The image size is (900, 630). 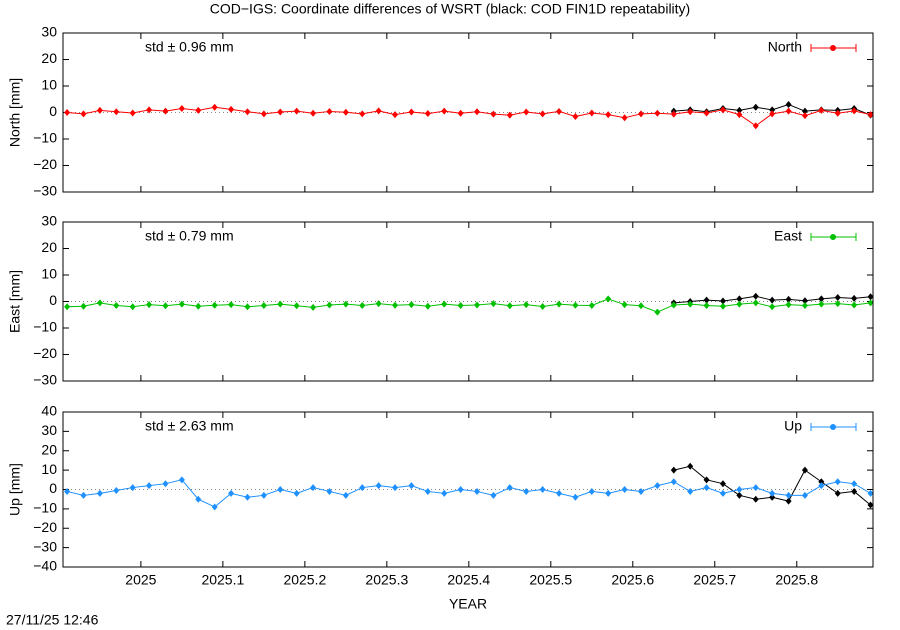 I want to click on x-tick-label: 2025.8, so click(x=796, y=580).